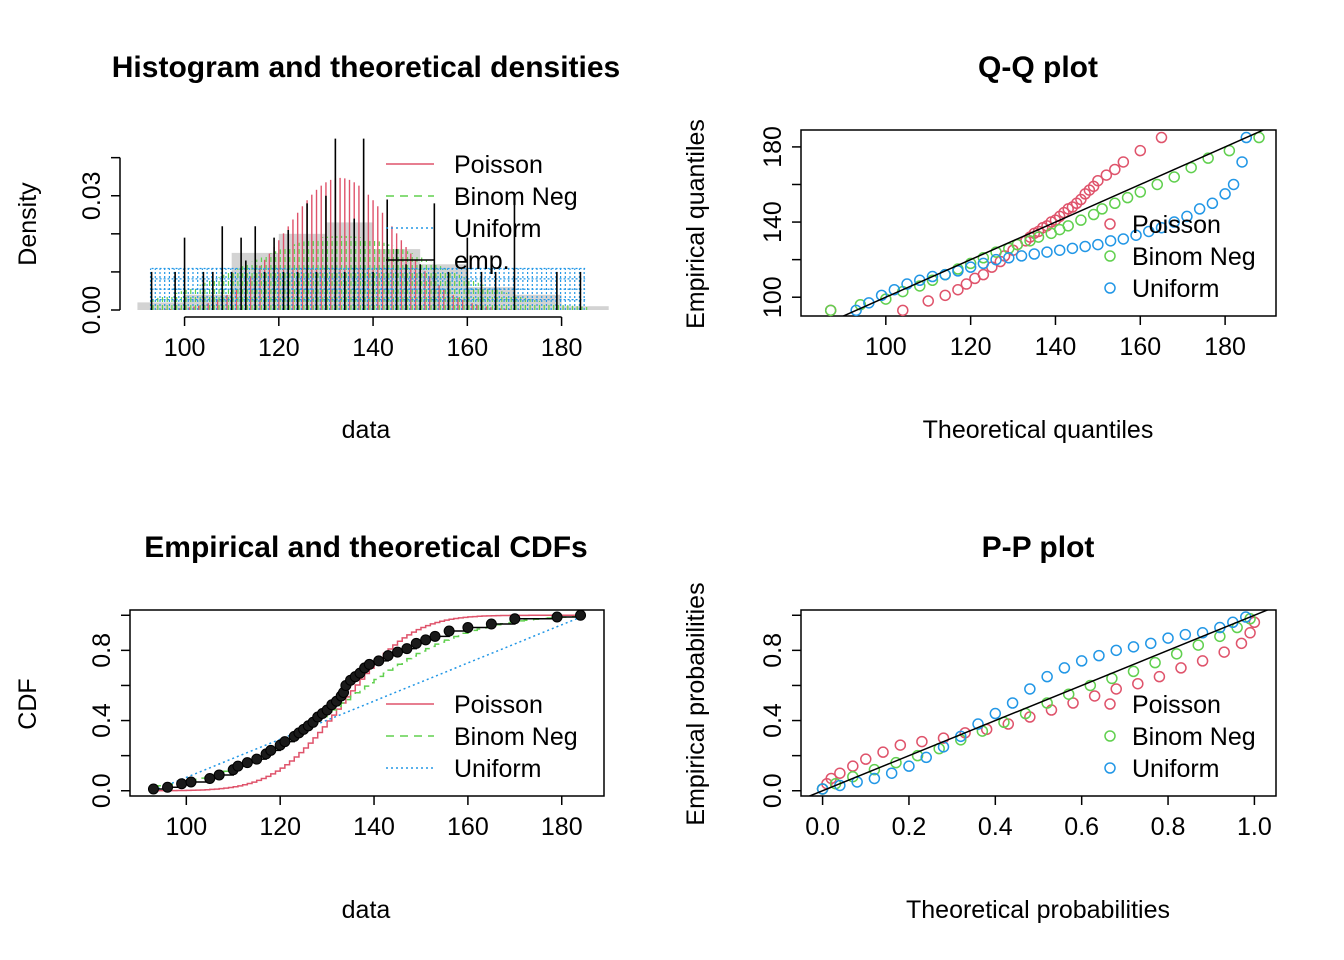 Image resolution: width=1344 pixels, height=960 pixels. I want to click on x-tick-label: 100, so click(186, 827).